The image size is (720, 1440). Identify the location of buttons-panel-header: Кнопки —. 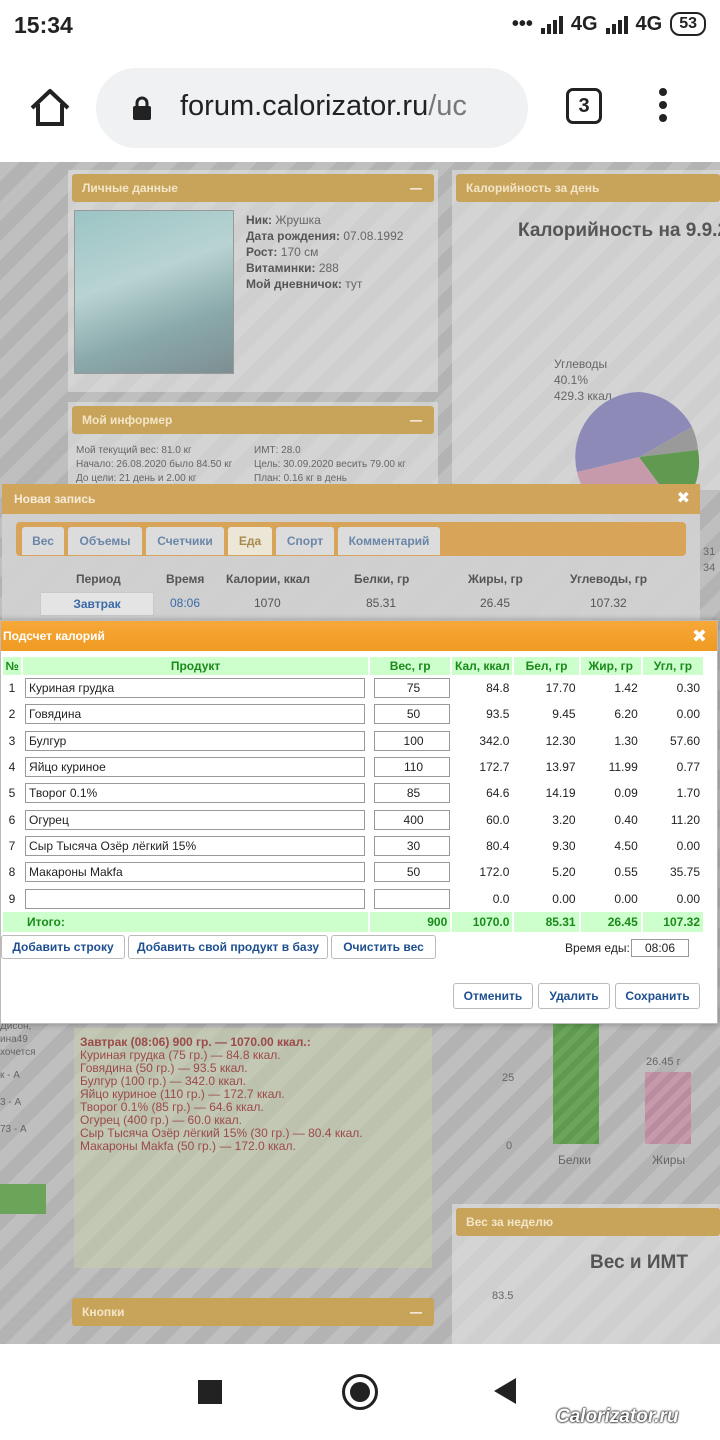
(253, 1312).